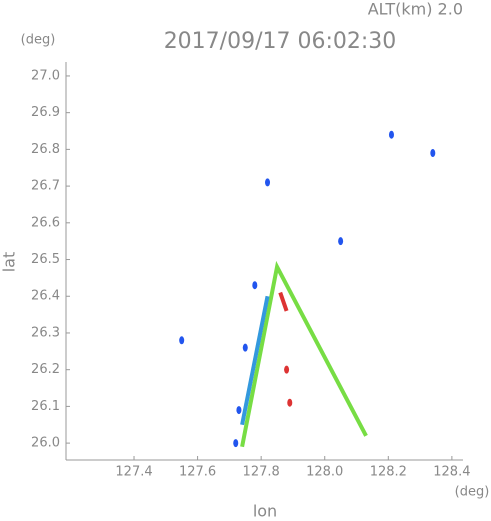  Describe the element at coordinates (45, 112) in the screenshot. I see `y-tick-label: 26.9` at that location.